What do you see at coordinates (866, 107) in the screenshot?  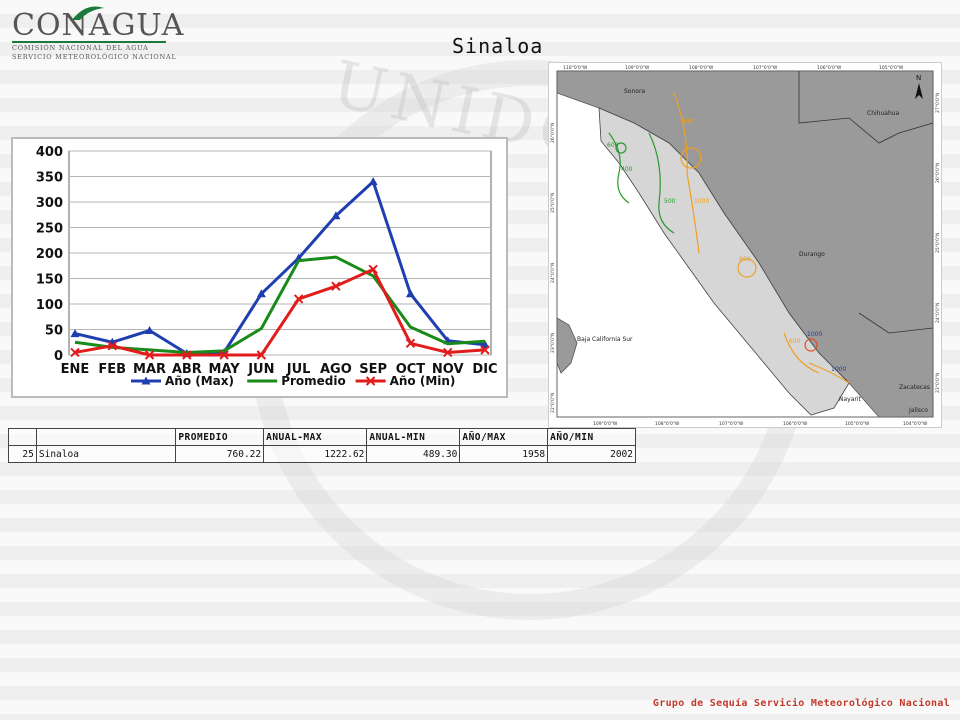 I see `state-border` at bounding box center [866, 107].